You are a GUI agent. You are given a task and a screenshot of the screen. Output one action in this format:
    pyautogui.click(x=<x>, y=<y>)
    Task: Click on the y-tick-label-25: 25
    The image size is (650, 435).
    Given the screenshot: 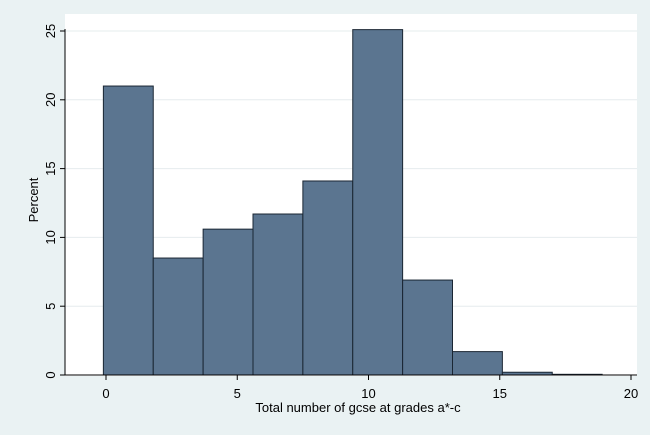 What is the action you would take?
    pyautogui.click(x=50, y=31)
    